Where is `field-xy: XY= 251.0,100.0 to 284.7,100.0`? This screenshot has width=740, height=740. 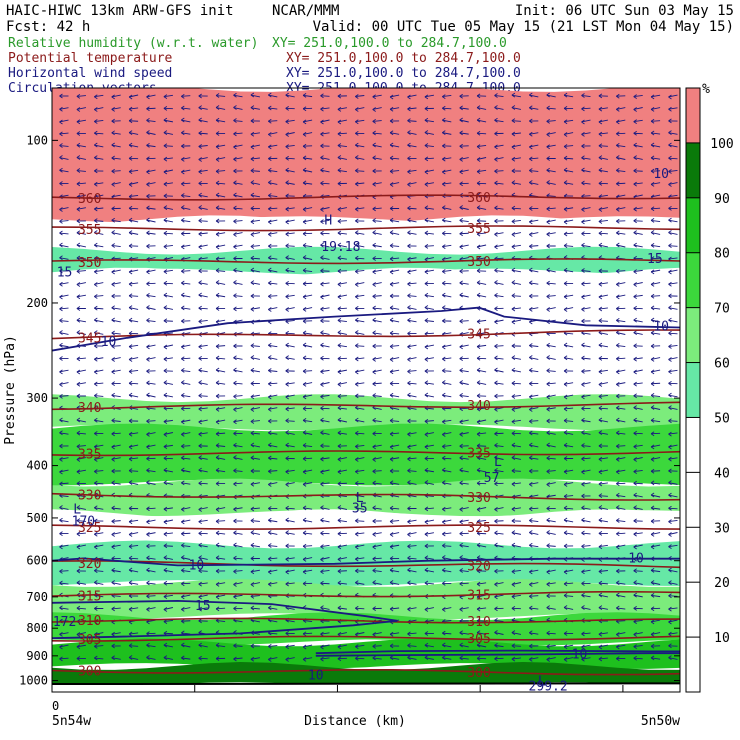 field-xy: XY= 251.0,100.0 to 284.7,100.0 is located at coordinates (403, 58).